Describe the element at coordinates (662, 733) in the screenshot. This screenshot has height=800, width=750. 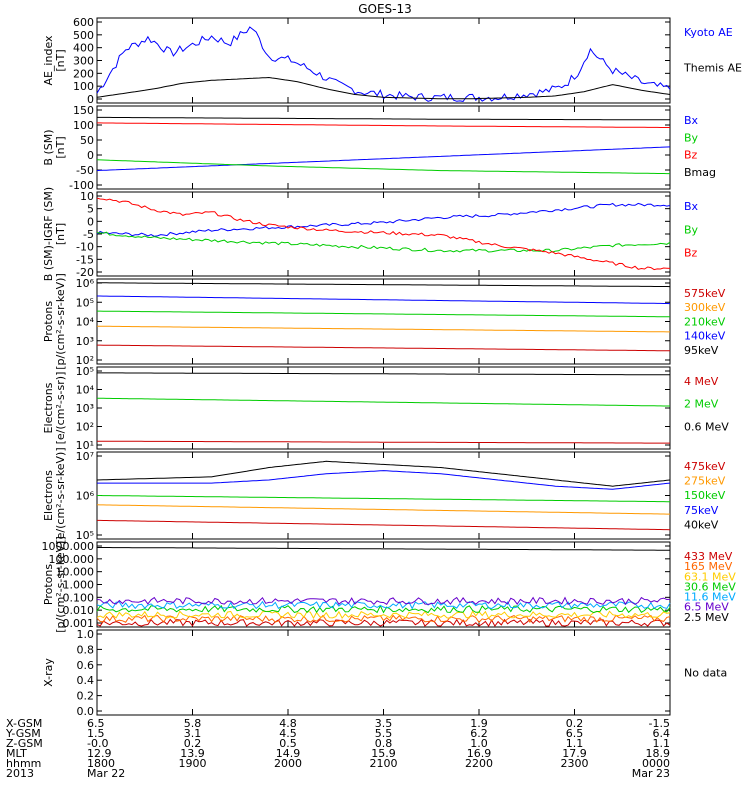
I see `ephemeris-value: 6.4` at that location.